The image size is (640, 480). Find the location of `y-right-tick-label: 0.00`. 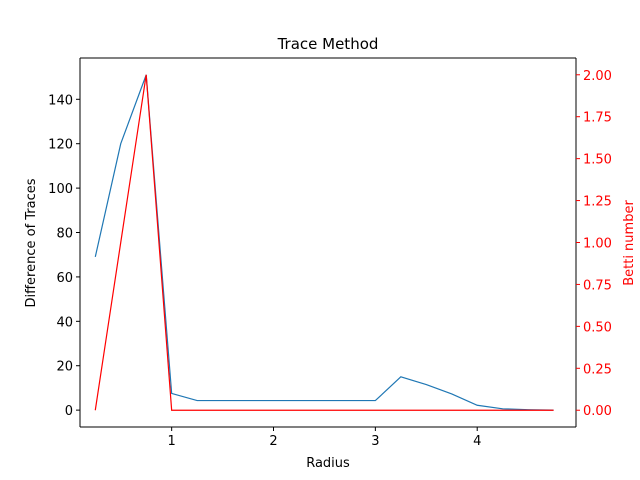

y-right-tick-label: 0.00 is located at coordinates (597, 411).